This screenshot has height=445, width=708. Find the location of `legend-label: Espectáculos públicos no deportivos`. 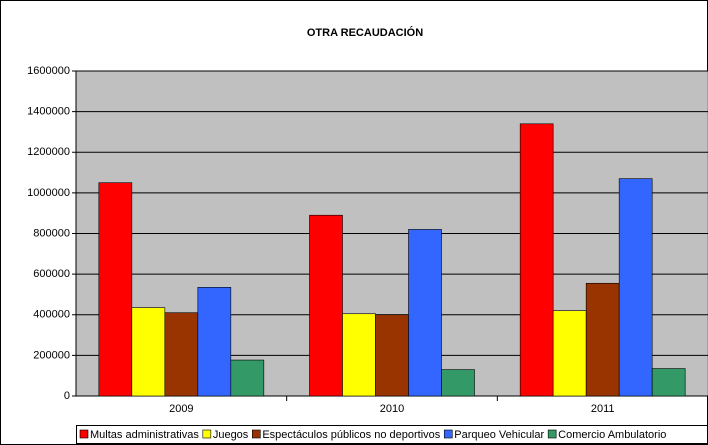

legend-label: Espectáculos públicos no deportivos is located at coordinates (351, 435).